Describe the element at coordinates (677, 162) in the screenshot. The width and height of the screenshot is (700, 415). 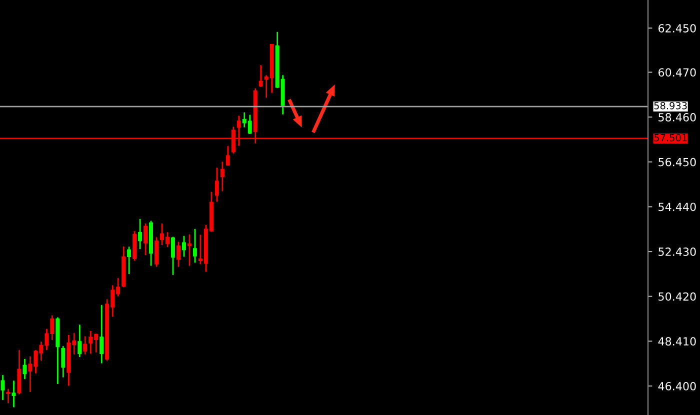
I see `y-tick-label: 56.450` at that location.